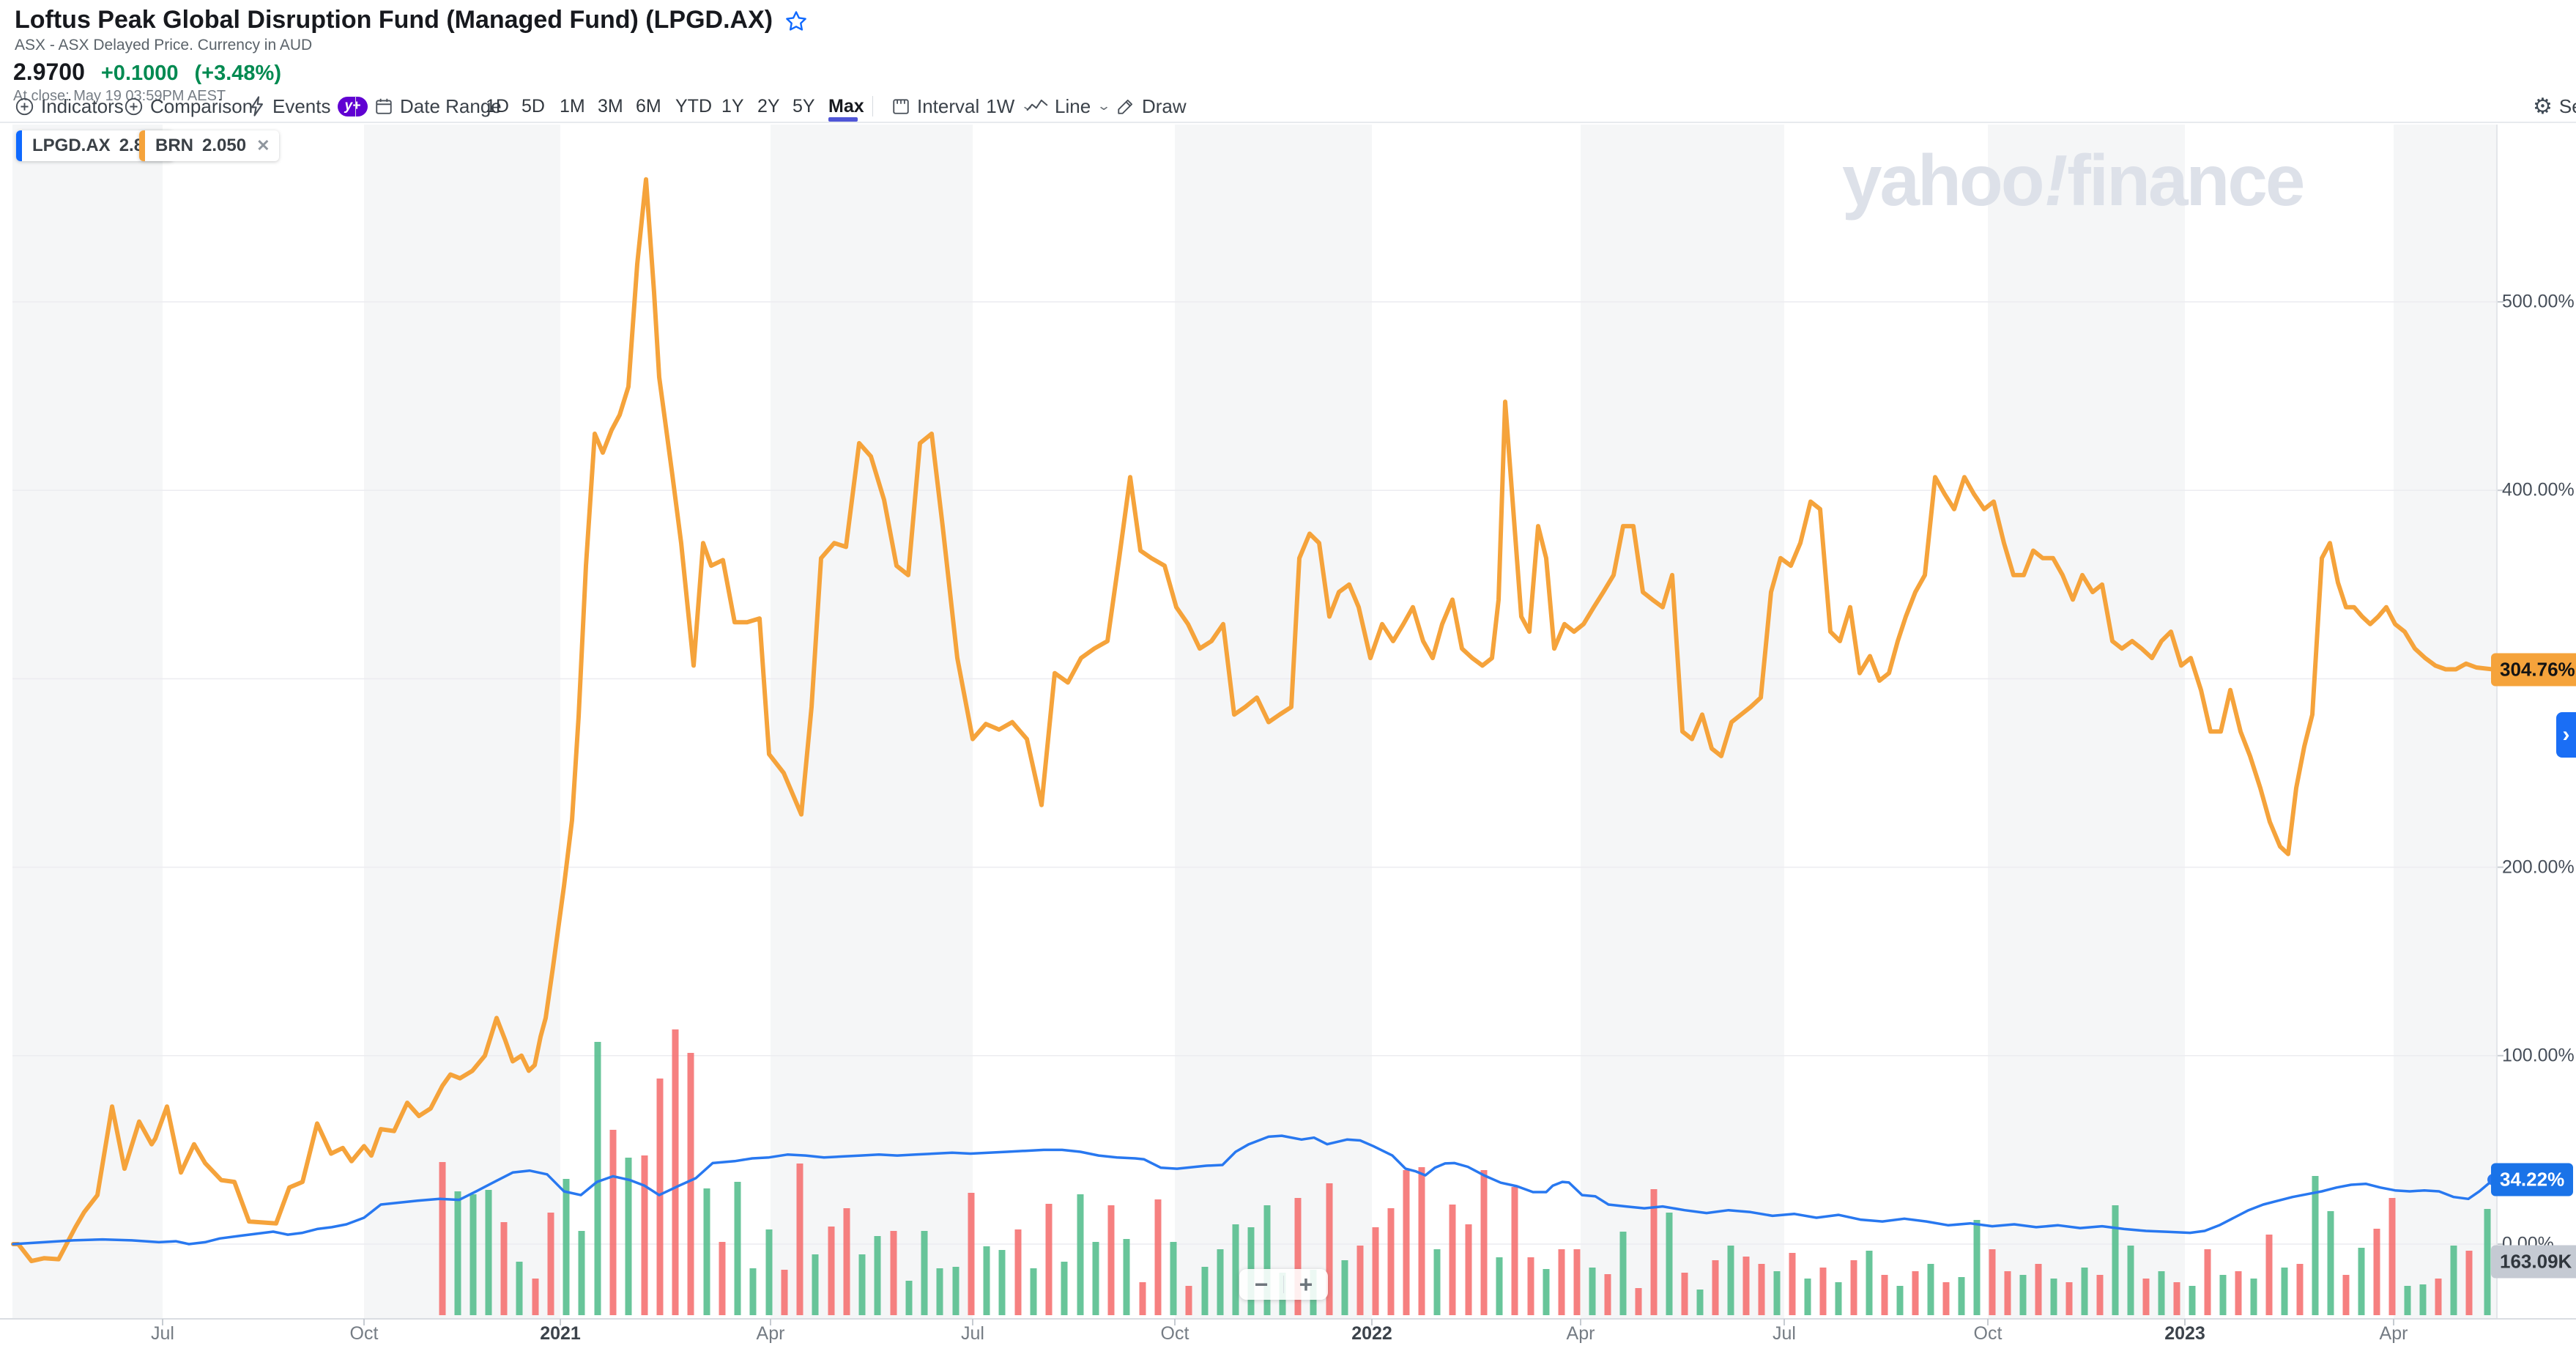 This screenshot has height=1365, width=2576. Describe the element at coordinates (2566, 735) in the screenshot. I see `expand-panel-button: ›` at that location.